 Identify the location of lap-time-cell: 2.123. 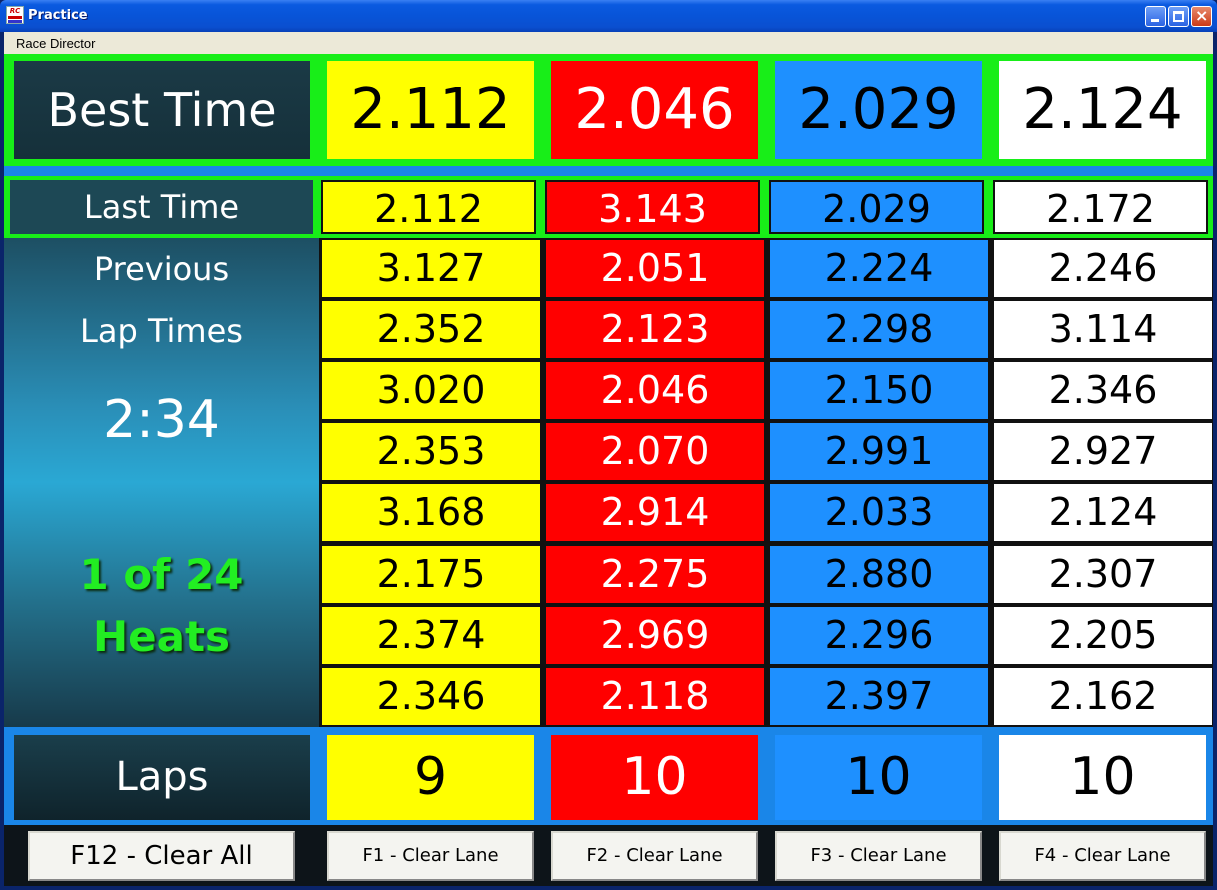
(655, 329).